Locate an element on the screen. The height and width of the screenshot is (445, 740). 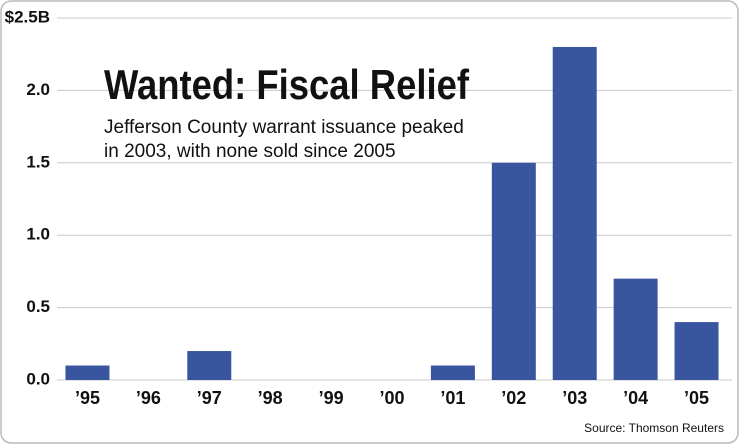
x-tick-label: ’03 is located at coordinates (574, 398).